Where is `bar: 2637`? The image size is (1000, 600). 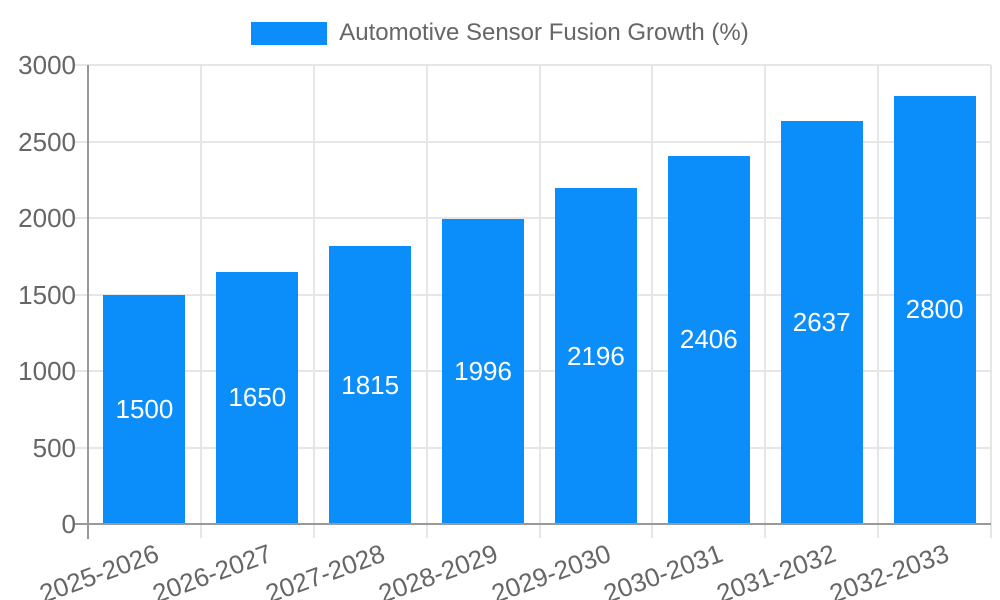 bar: 2637 is located at coordinates (821, 322).